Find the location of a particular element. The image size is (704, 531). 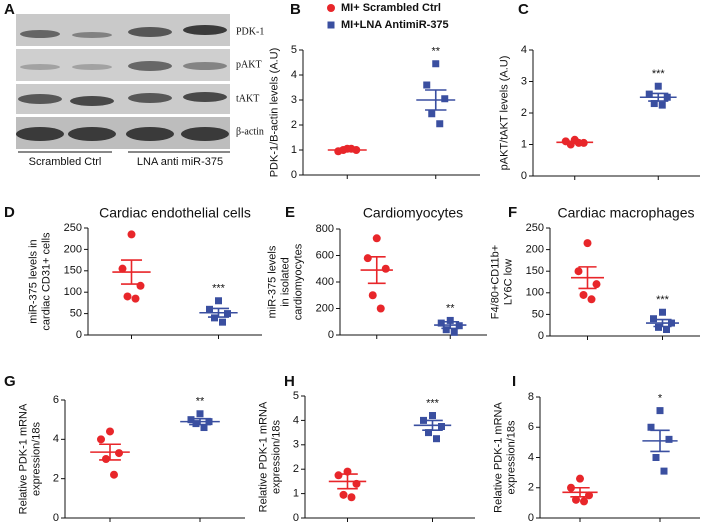

y-tick-label: 800 is located at coordinates (325, 229).